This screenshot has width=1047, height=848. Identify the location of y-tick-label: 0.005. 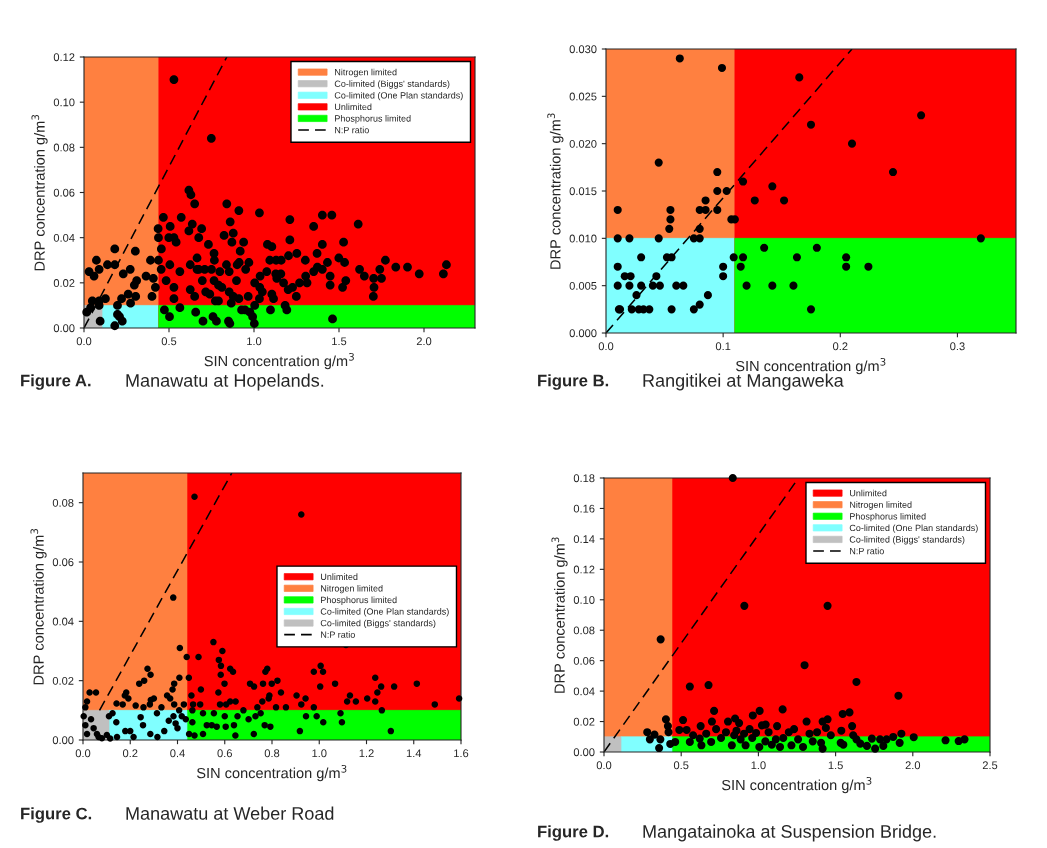
(583, 285).